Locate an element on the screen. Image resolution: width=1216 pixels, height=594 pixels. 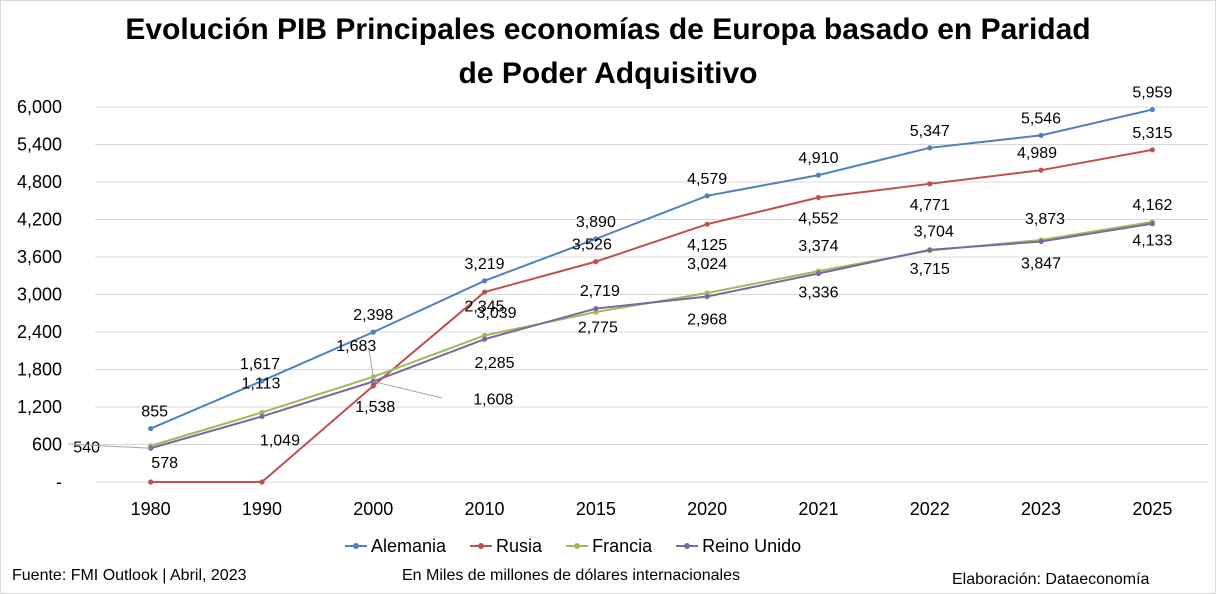
x-tick-label: 2015 is located at coordinates (596, 509).